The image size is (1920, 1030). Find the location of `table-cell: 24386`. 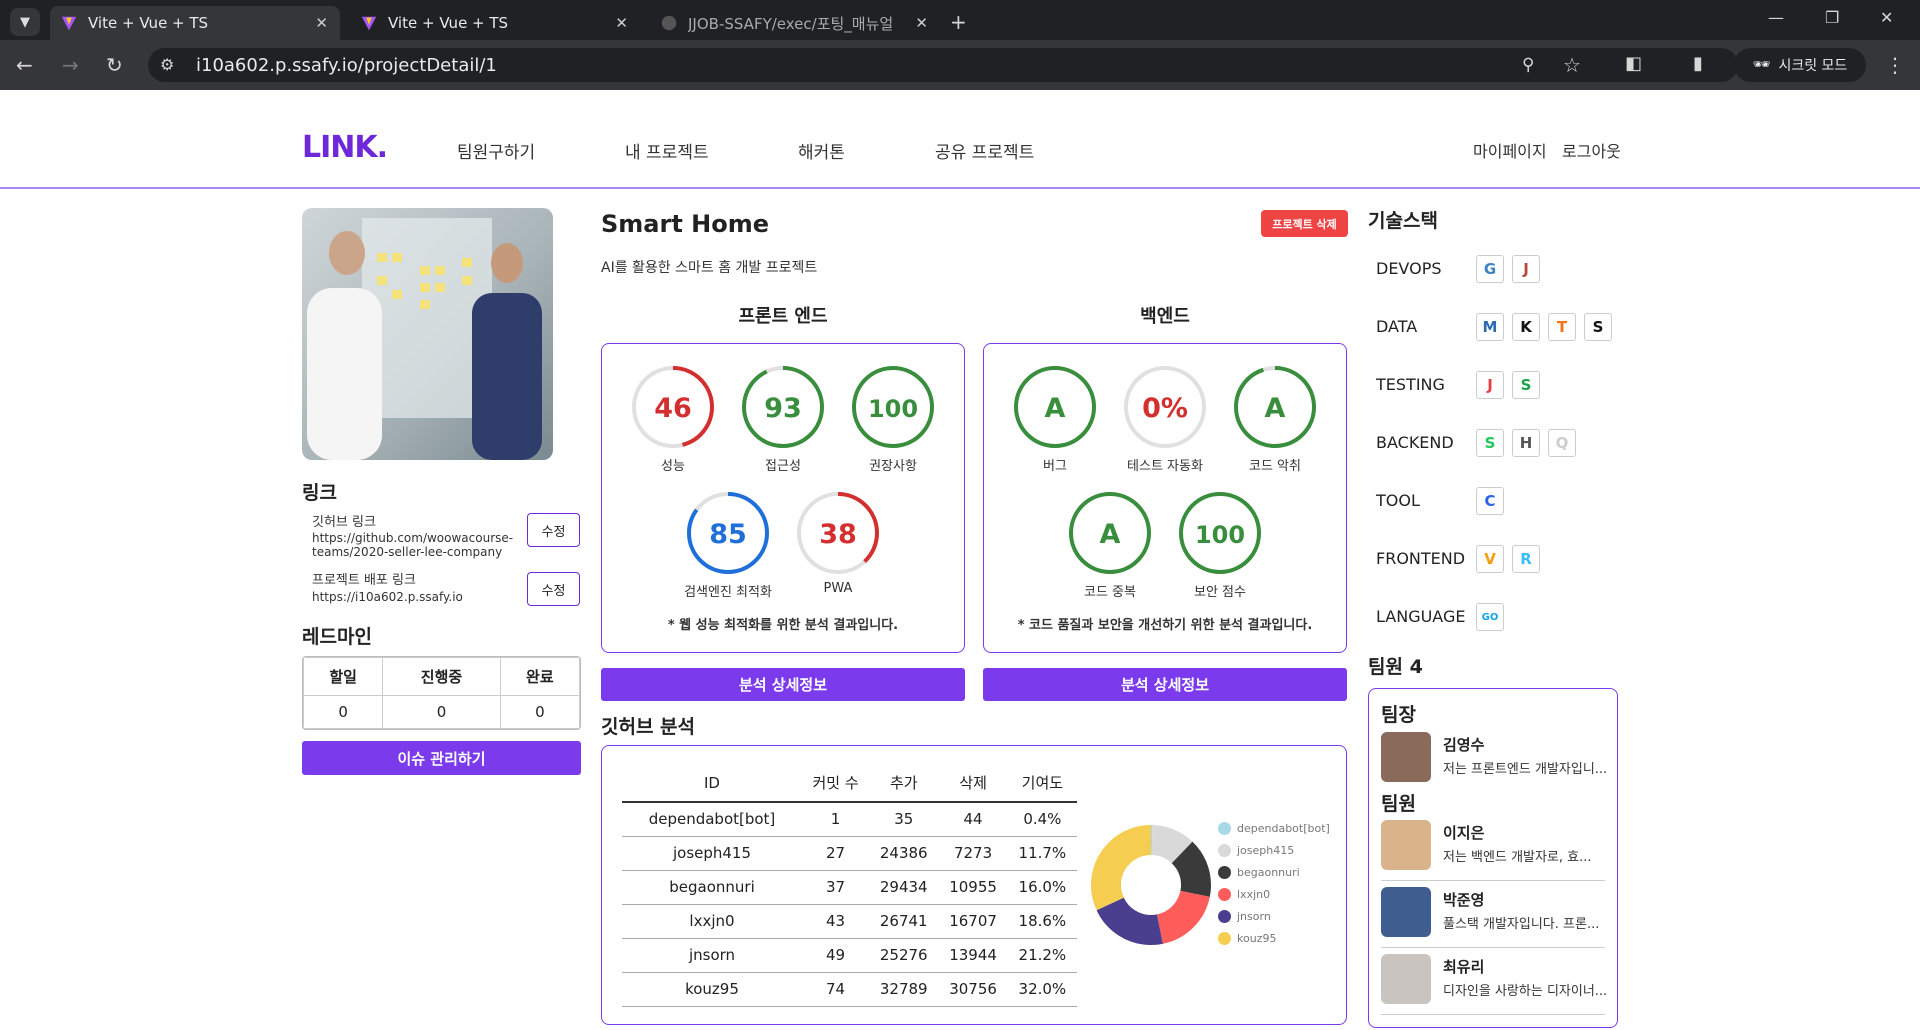

table-cell: 24386 is located at coordinates (903, 853).